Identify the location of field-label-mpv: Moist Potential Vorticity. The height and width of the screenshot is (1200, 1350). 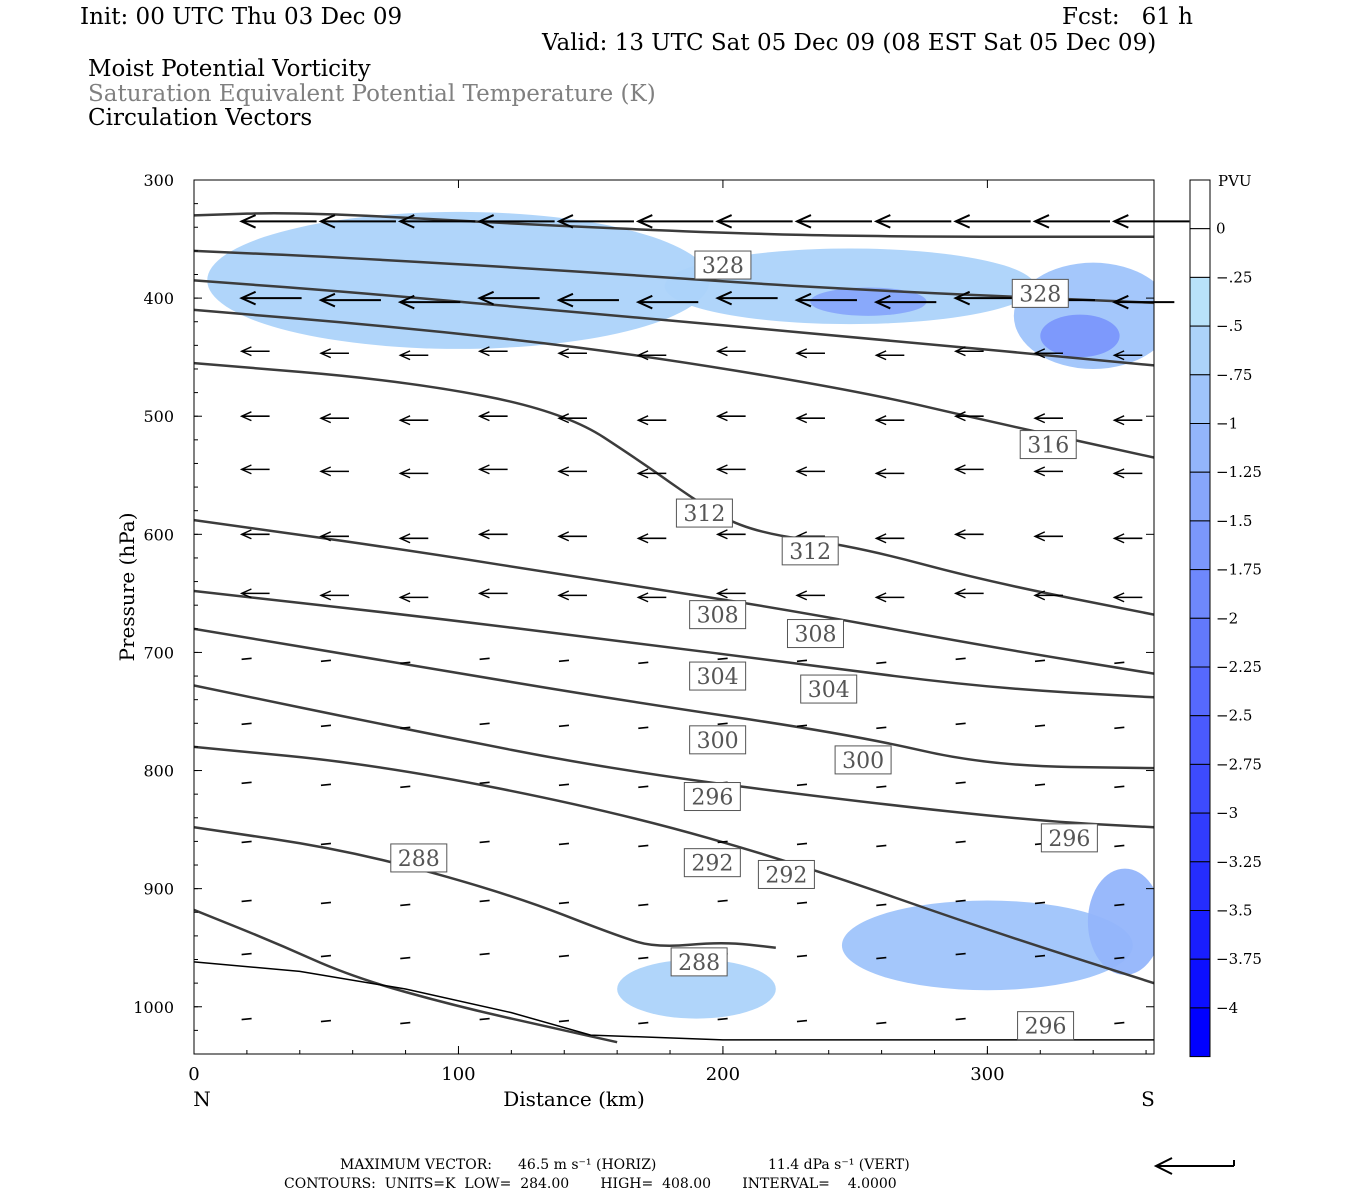
(229, 69).